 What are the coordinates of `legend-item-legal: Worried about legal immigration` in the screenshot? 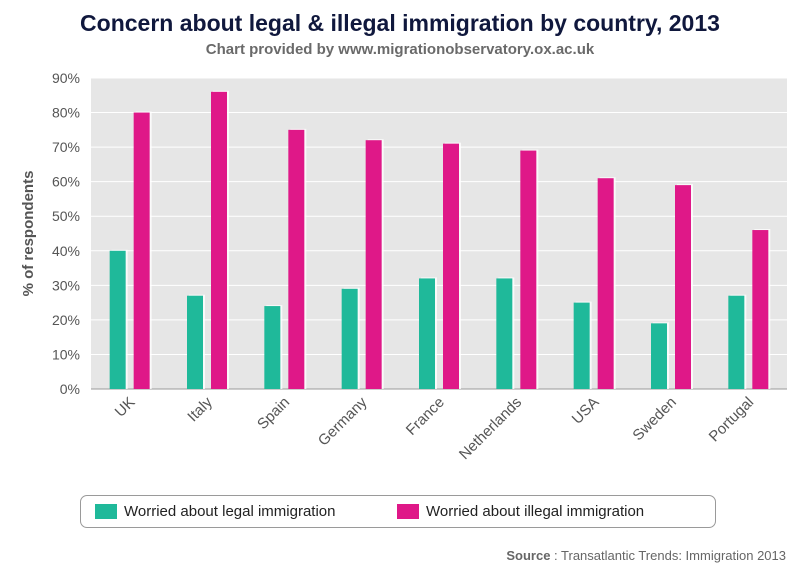 It's located at (215, 511).